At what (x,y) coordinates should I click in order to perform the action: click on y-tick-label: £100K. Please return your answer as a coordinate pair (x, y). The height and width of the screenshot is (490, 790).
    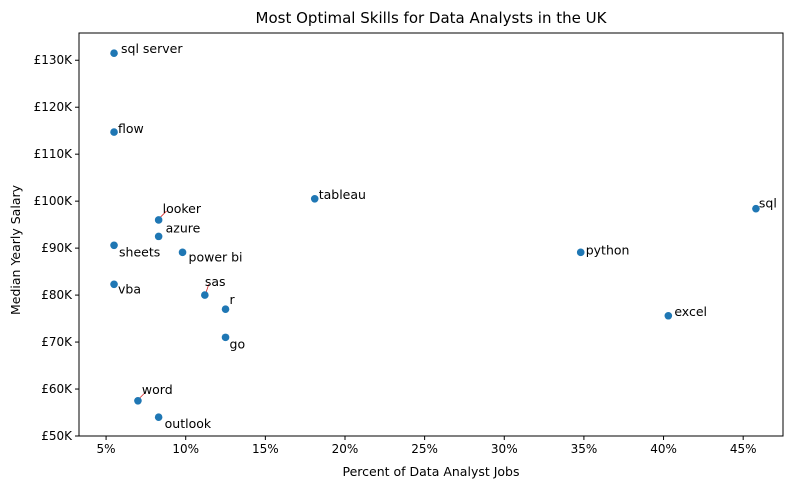
    Looking at the image, I should click on (54, 201).